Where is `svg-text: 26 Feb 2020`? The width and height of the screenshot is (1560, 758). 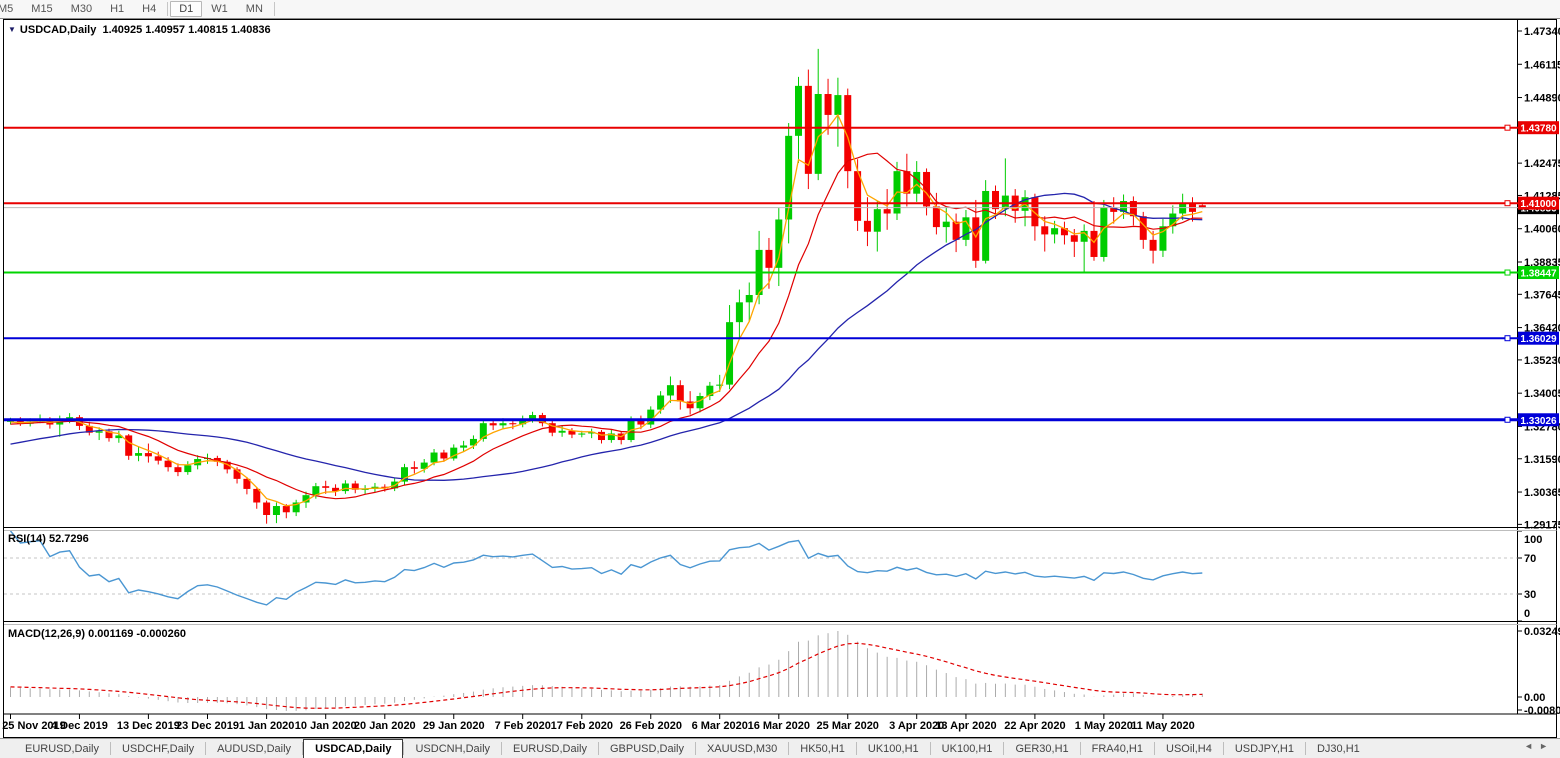 svg-text: 26 Feb 2020 is located at coordinates (651, 726).